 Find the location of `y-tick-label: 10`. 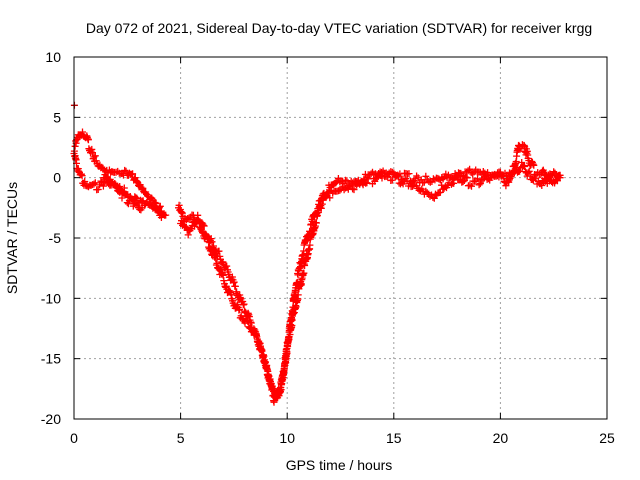

y-tick-label: 10 is located at coordinates (53, 57).